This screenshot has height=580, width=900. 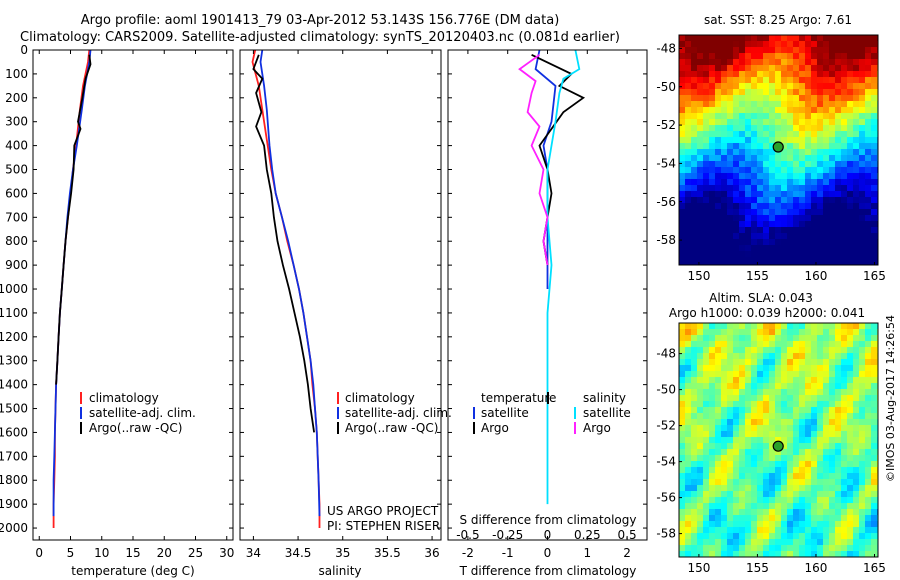 I want to click on y-tick-label: 1500, so click(x=14, y=409).